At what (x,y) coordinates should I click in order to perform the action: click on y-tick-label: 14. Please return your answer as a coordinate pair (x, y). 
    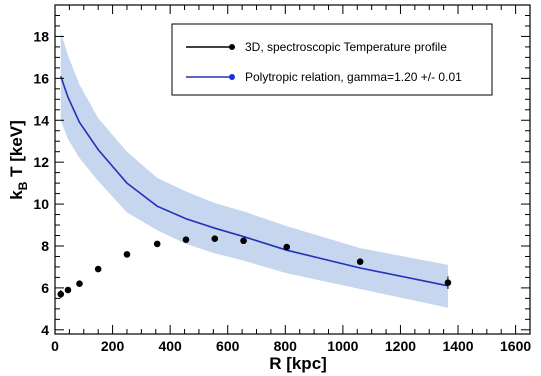
    Looking at the image, I should click on (41, 120).